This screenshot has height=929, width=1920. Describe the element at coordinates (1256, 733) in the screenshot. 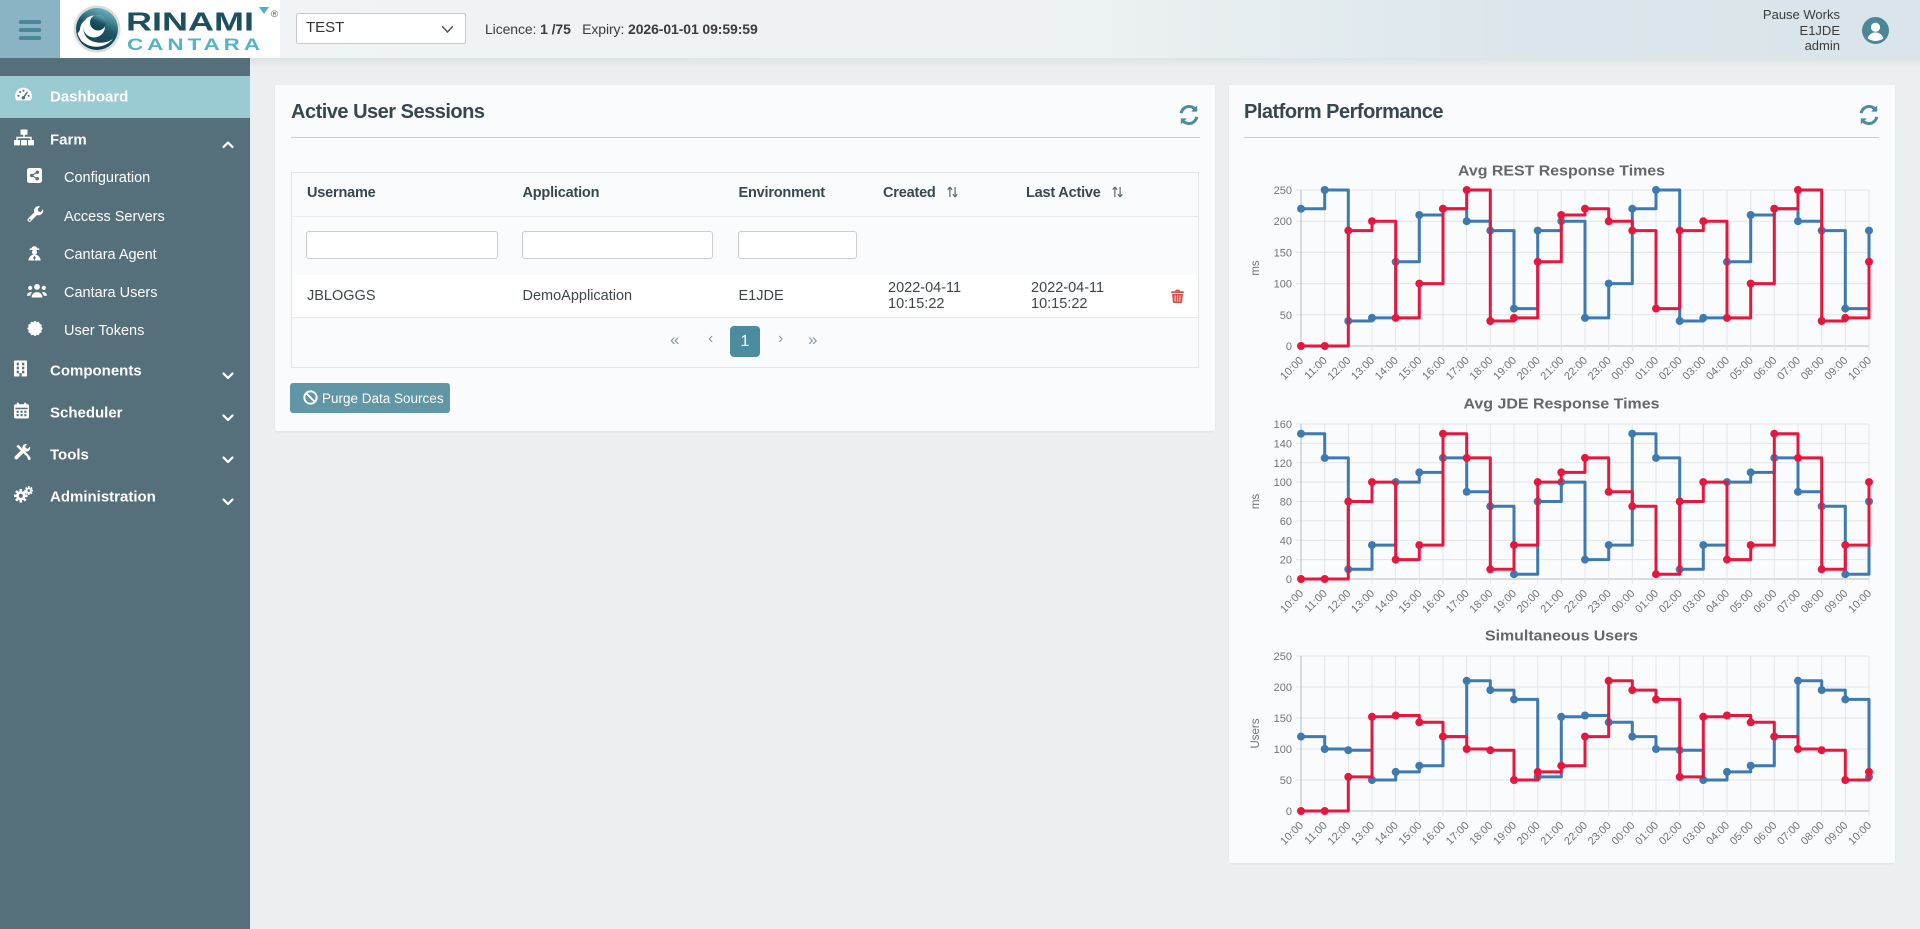

I see `svg-text: Users` at that location.